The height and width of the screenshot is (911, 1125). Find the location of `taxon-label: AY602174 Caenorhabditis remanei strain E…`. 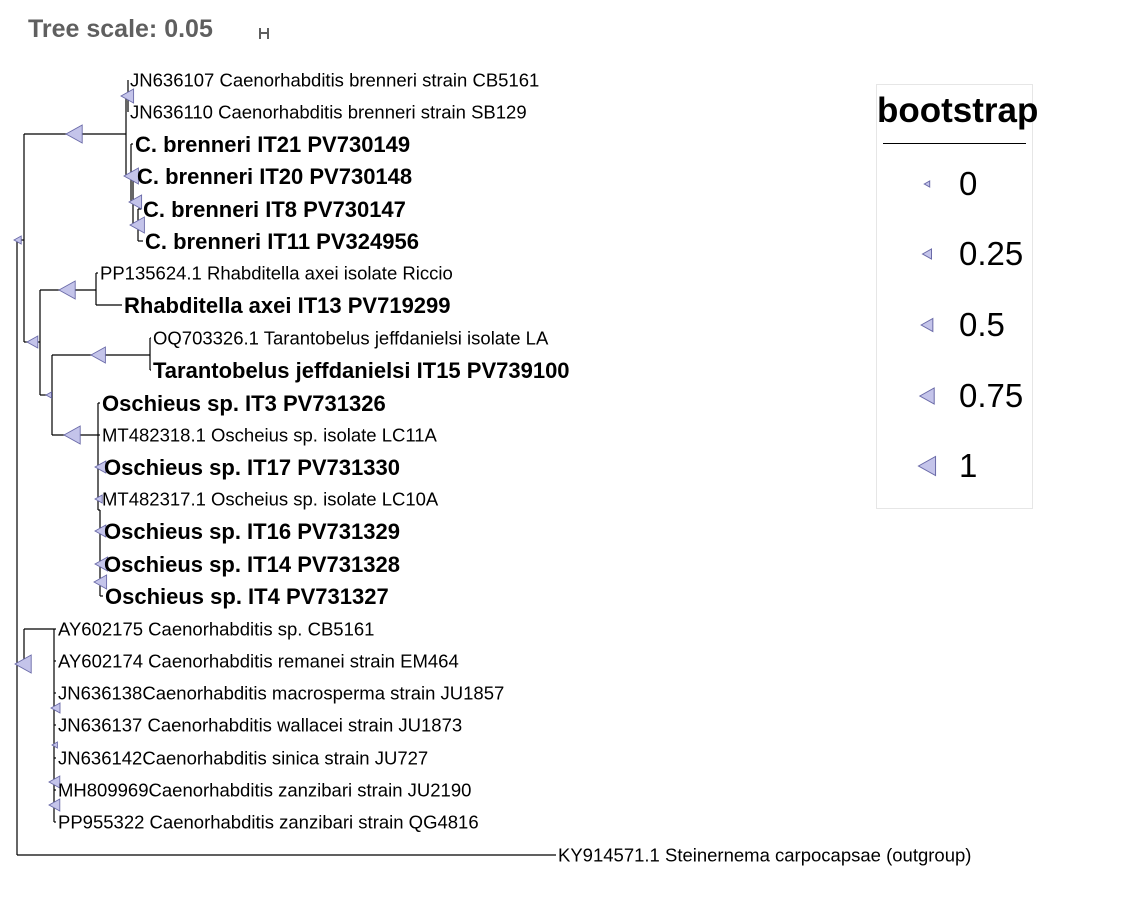

taxon-label: AY602174 Caenorhabditis remanei strain E… is located at coordinates (258, 661).